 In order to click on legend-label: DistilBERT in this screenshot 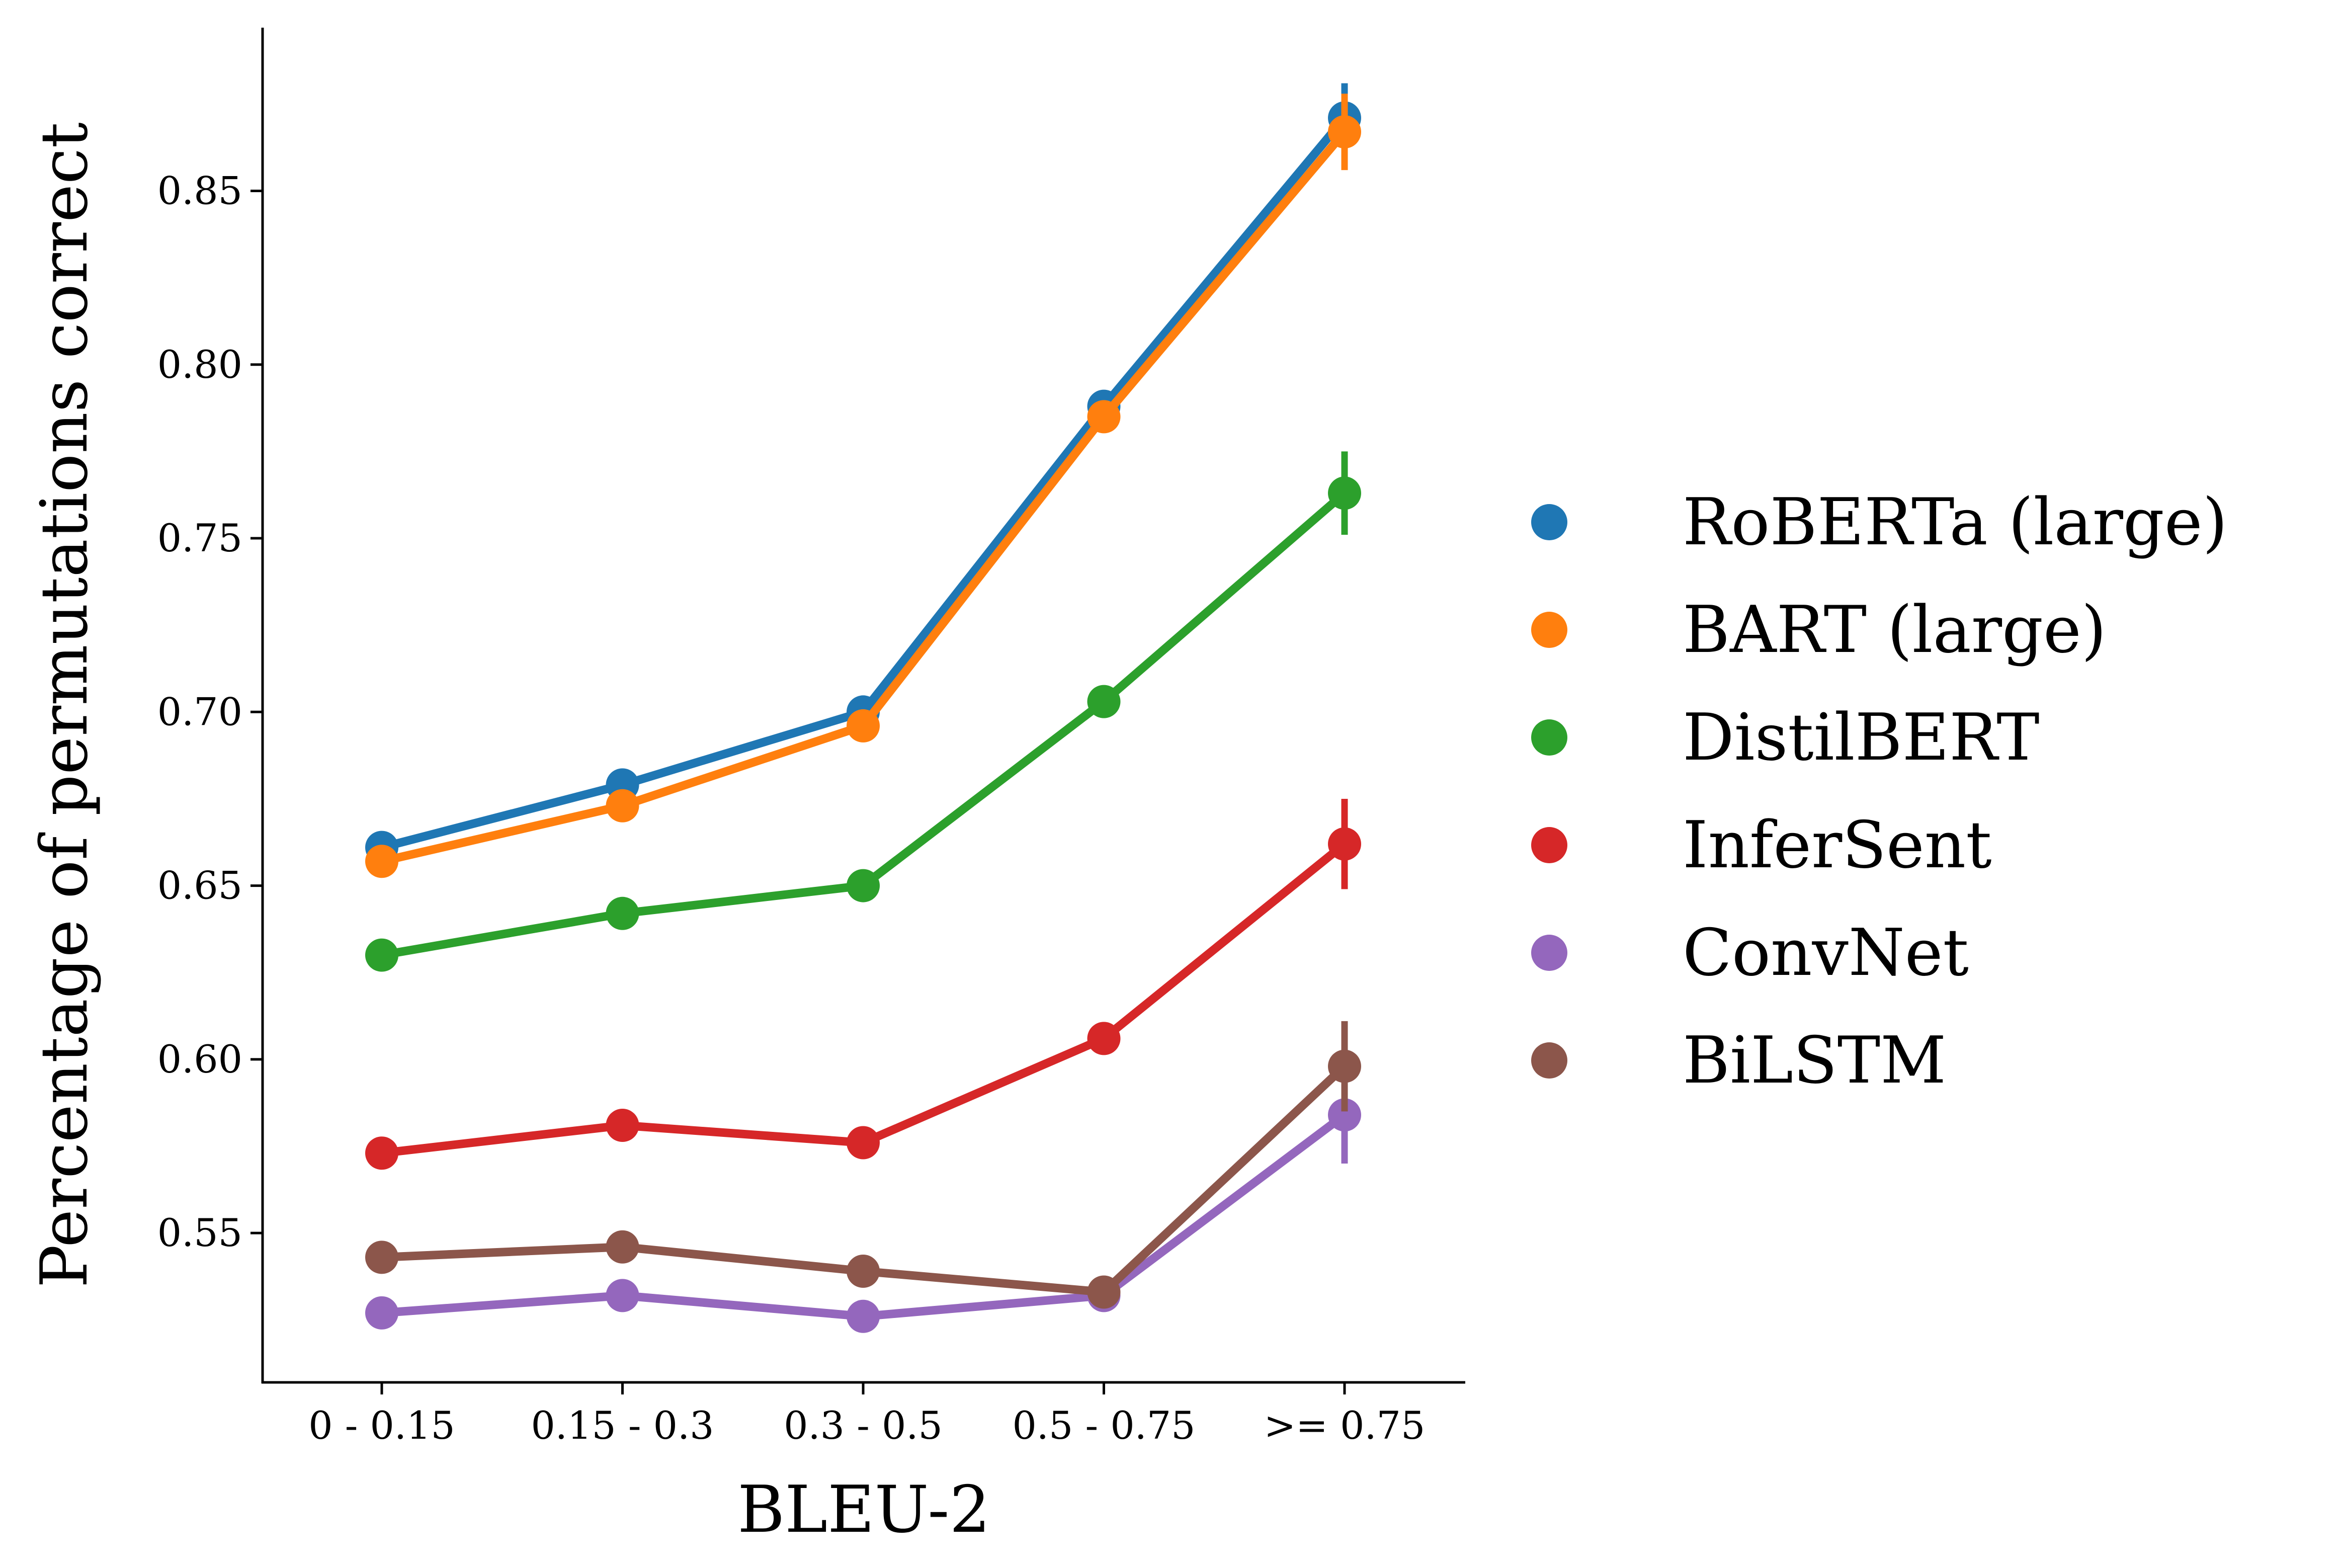, I will do `click(1861, 737)`.